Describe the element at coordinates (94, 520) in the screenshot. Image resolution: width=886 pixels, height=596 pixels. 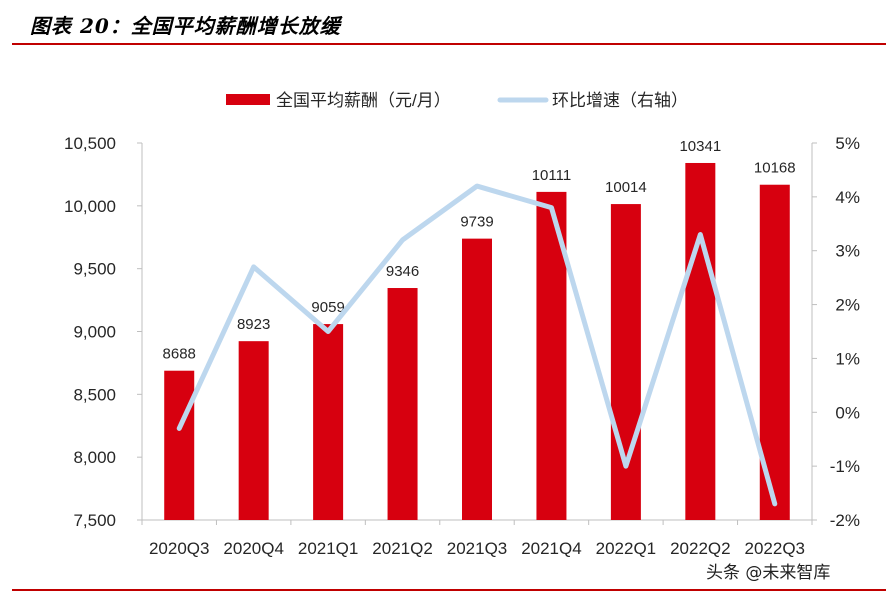
I see `y-left-tick-label: 7,500` at that location.